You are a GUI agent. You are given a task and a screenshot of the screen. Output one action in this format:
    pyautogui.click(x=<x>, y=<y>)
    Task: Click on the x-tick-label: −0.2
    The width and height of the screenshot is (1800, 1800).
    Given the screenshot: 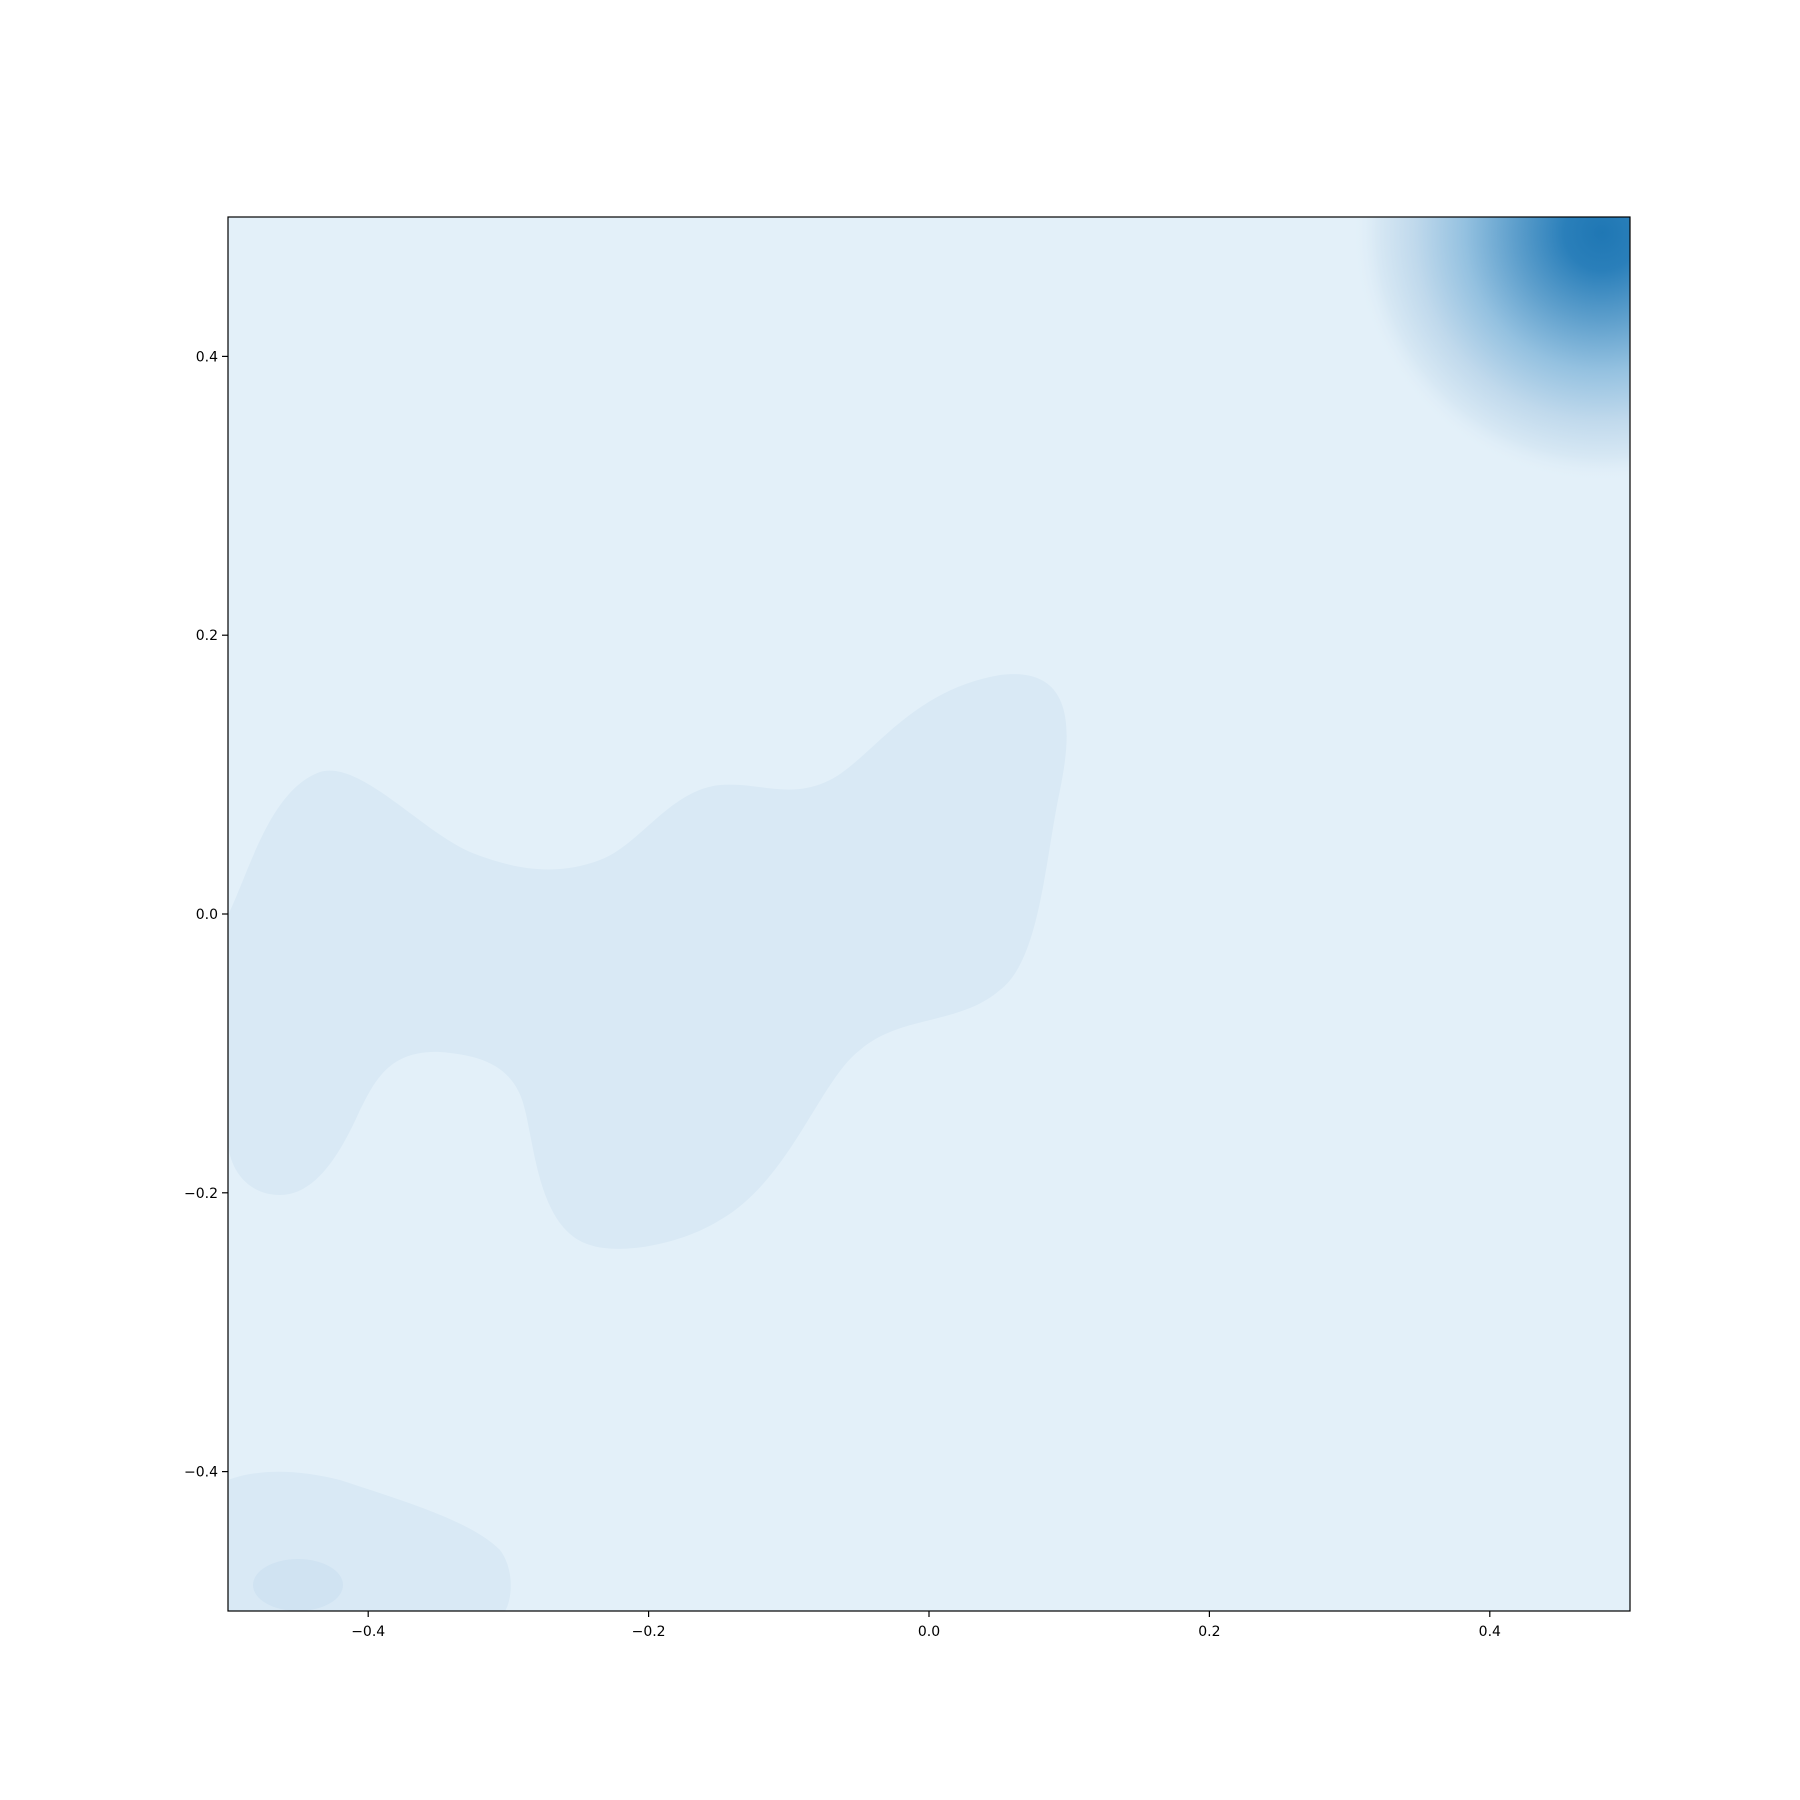 What is the action you would take?
    pyautogui.click(x=649, y=1632)
    